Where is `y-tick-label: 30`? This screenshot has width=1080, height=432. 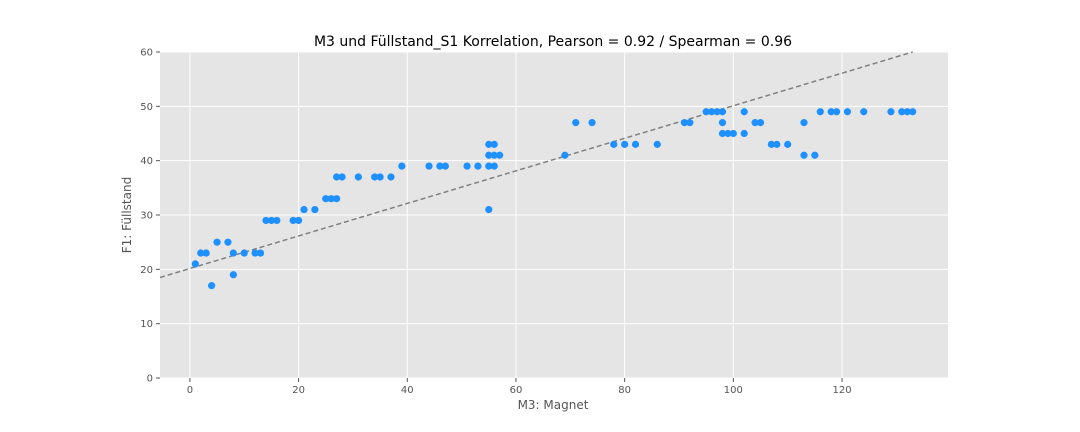
y-tick-label: 30 is located at coordinates (146, 216).